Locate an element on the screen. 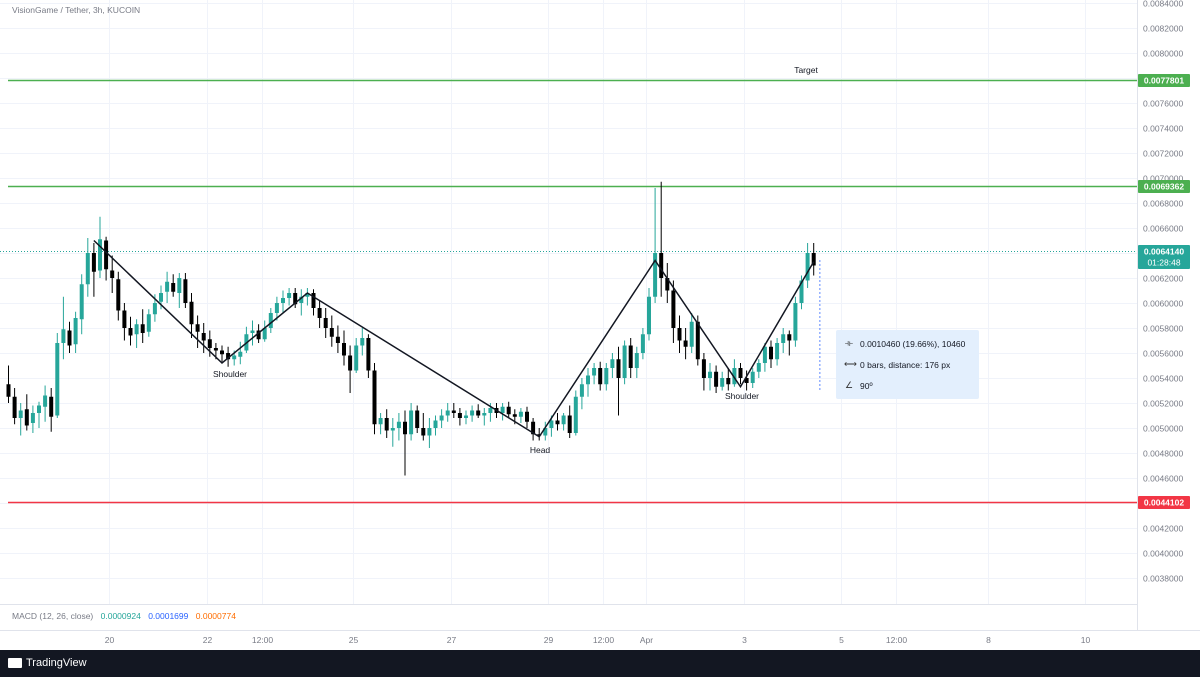 The image size is (1200, 682). head-annotation: Head is located at coordinates (540, 450).